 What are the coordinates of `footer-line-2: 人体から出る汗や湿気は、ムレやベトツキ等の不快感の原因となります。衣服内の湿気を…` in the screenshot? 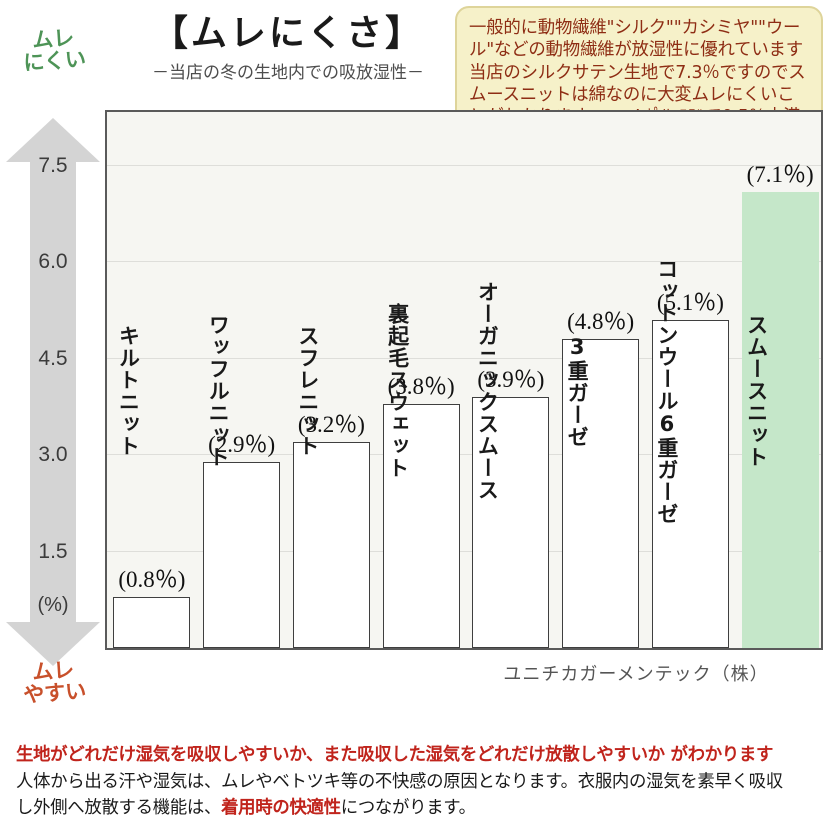 It's located at (422, 782).